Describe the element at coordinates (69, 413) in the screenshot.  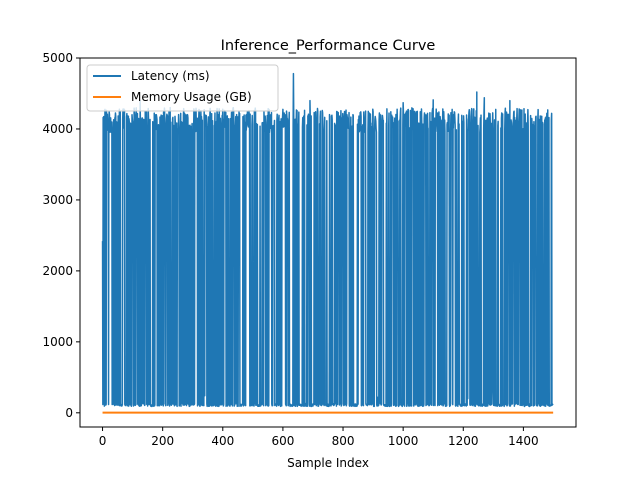
I see `y-tick-label: 0` at that location.